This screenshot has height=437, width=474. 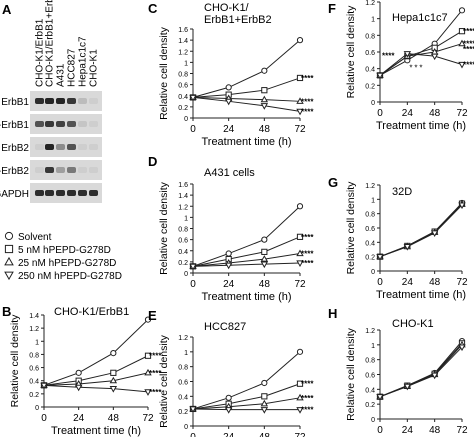 I want to click on x-tick-label: 48, so click(x=435, y=113).